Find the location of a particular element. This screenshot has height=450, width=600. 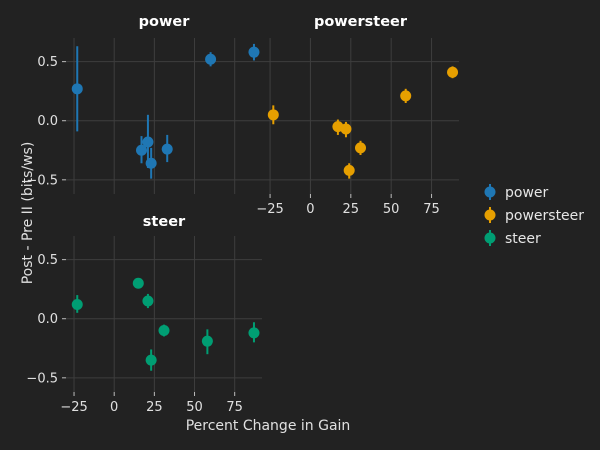

panel-title: powersteer is located at coordinates (361, 22).